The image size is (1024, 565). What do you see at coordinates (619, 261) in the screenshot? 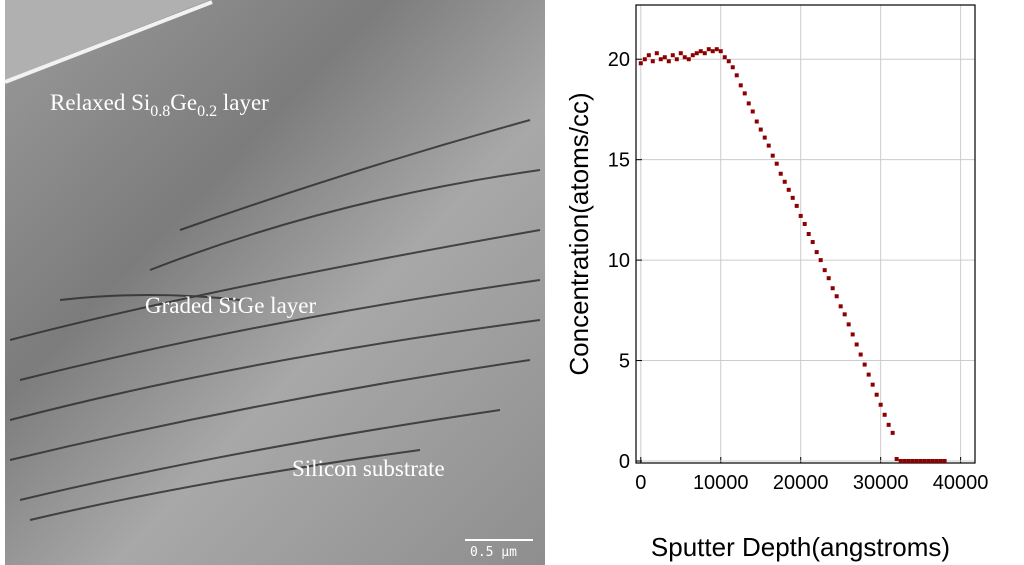
I see `y-tick-label: 10` at bounding box center [619, 261].